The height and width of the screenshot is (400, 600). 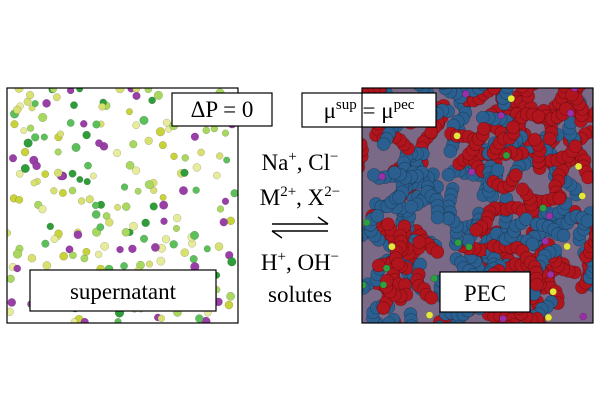 I want to click on text-part: , X, so click(x=310, y=197).